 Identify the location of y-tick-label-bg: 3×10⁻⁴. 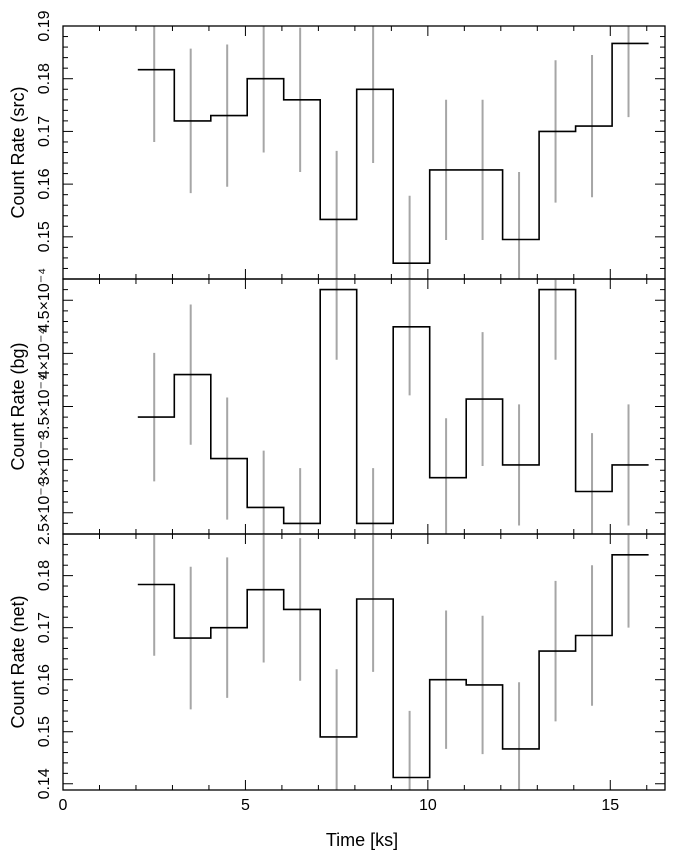
(44, 459).